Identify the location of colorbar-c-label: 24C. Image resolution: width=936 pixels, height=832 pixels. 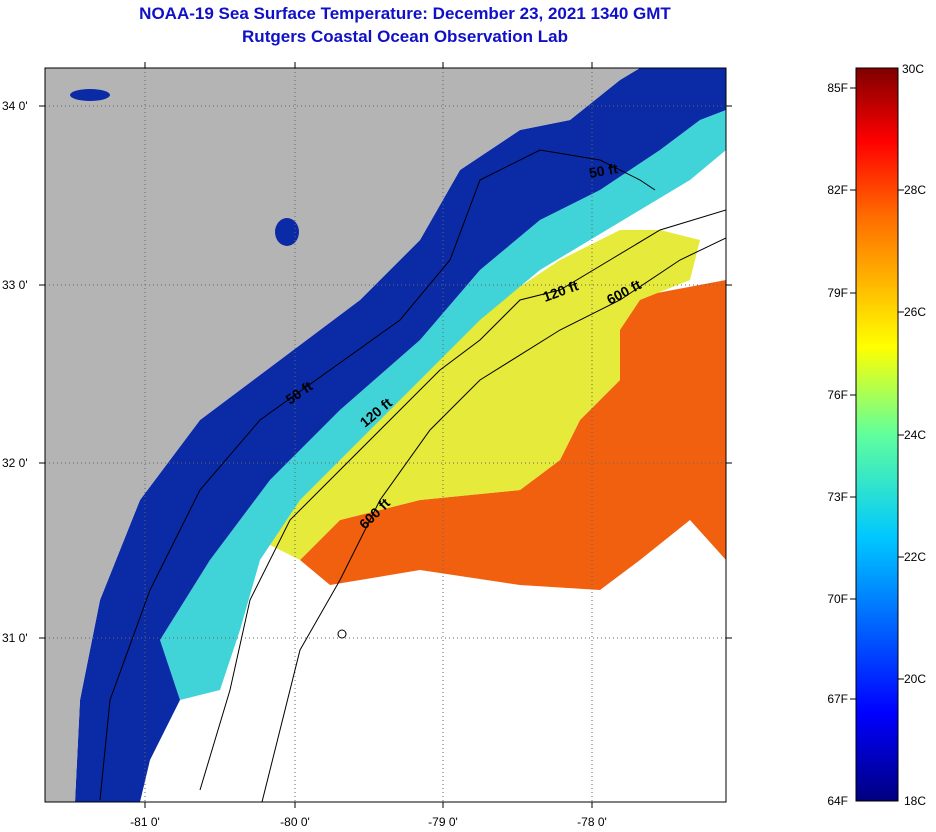
(915, 435).